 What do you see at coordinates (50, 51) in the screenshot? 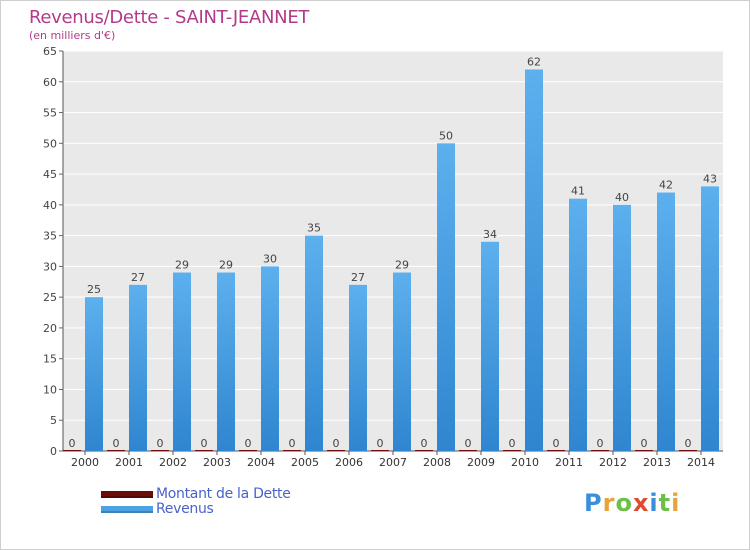
I see `y-tick-label: 65` at bounding box center [50, 51].